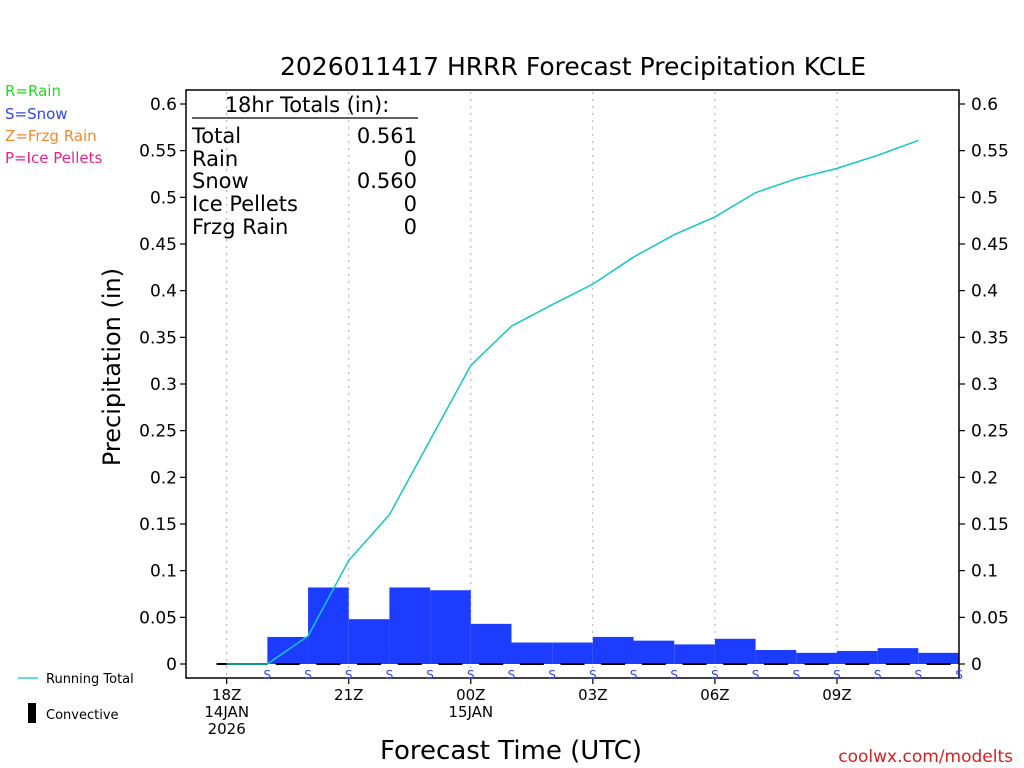 The height and width of the screenshot is (768, 1024). What do you see at coordinates (51, 136) in the screenshot?
I see `legend-frzg-rain: Z=Frzg Rain` at bounding box center [51, 136].